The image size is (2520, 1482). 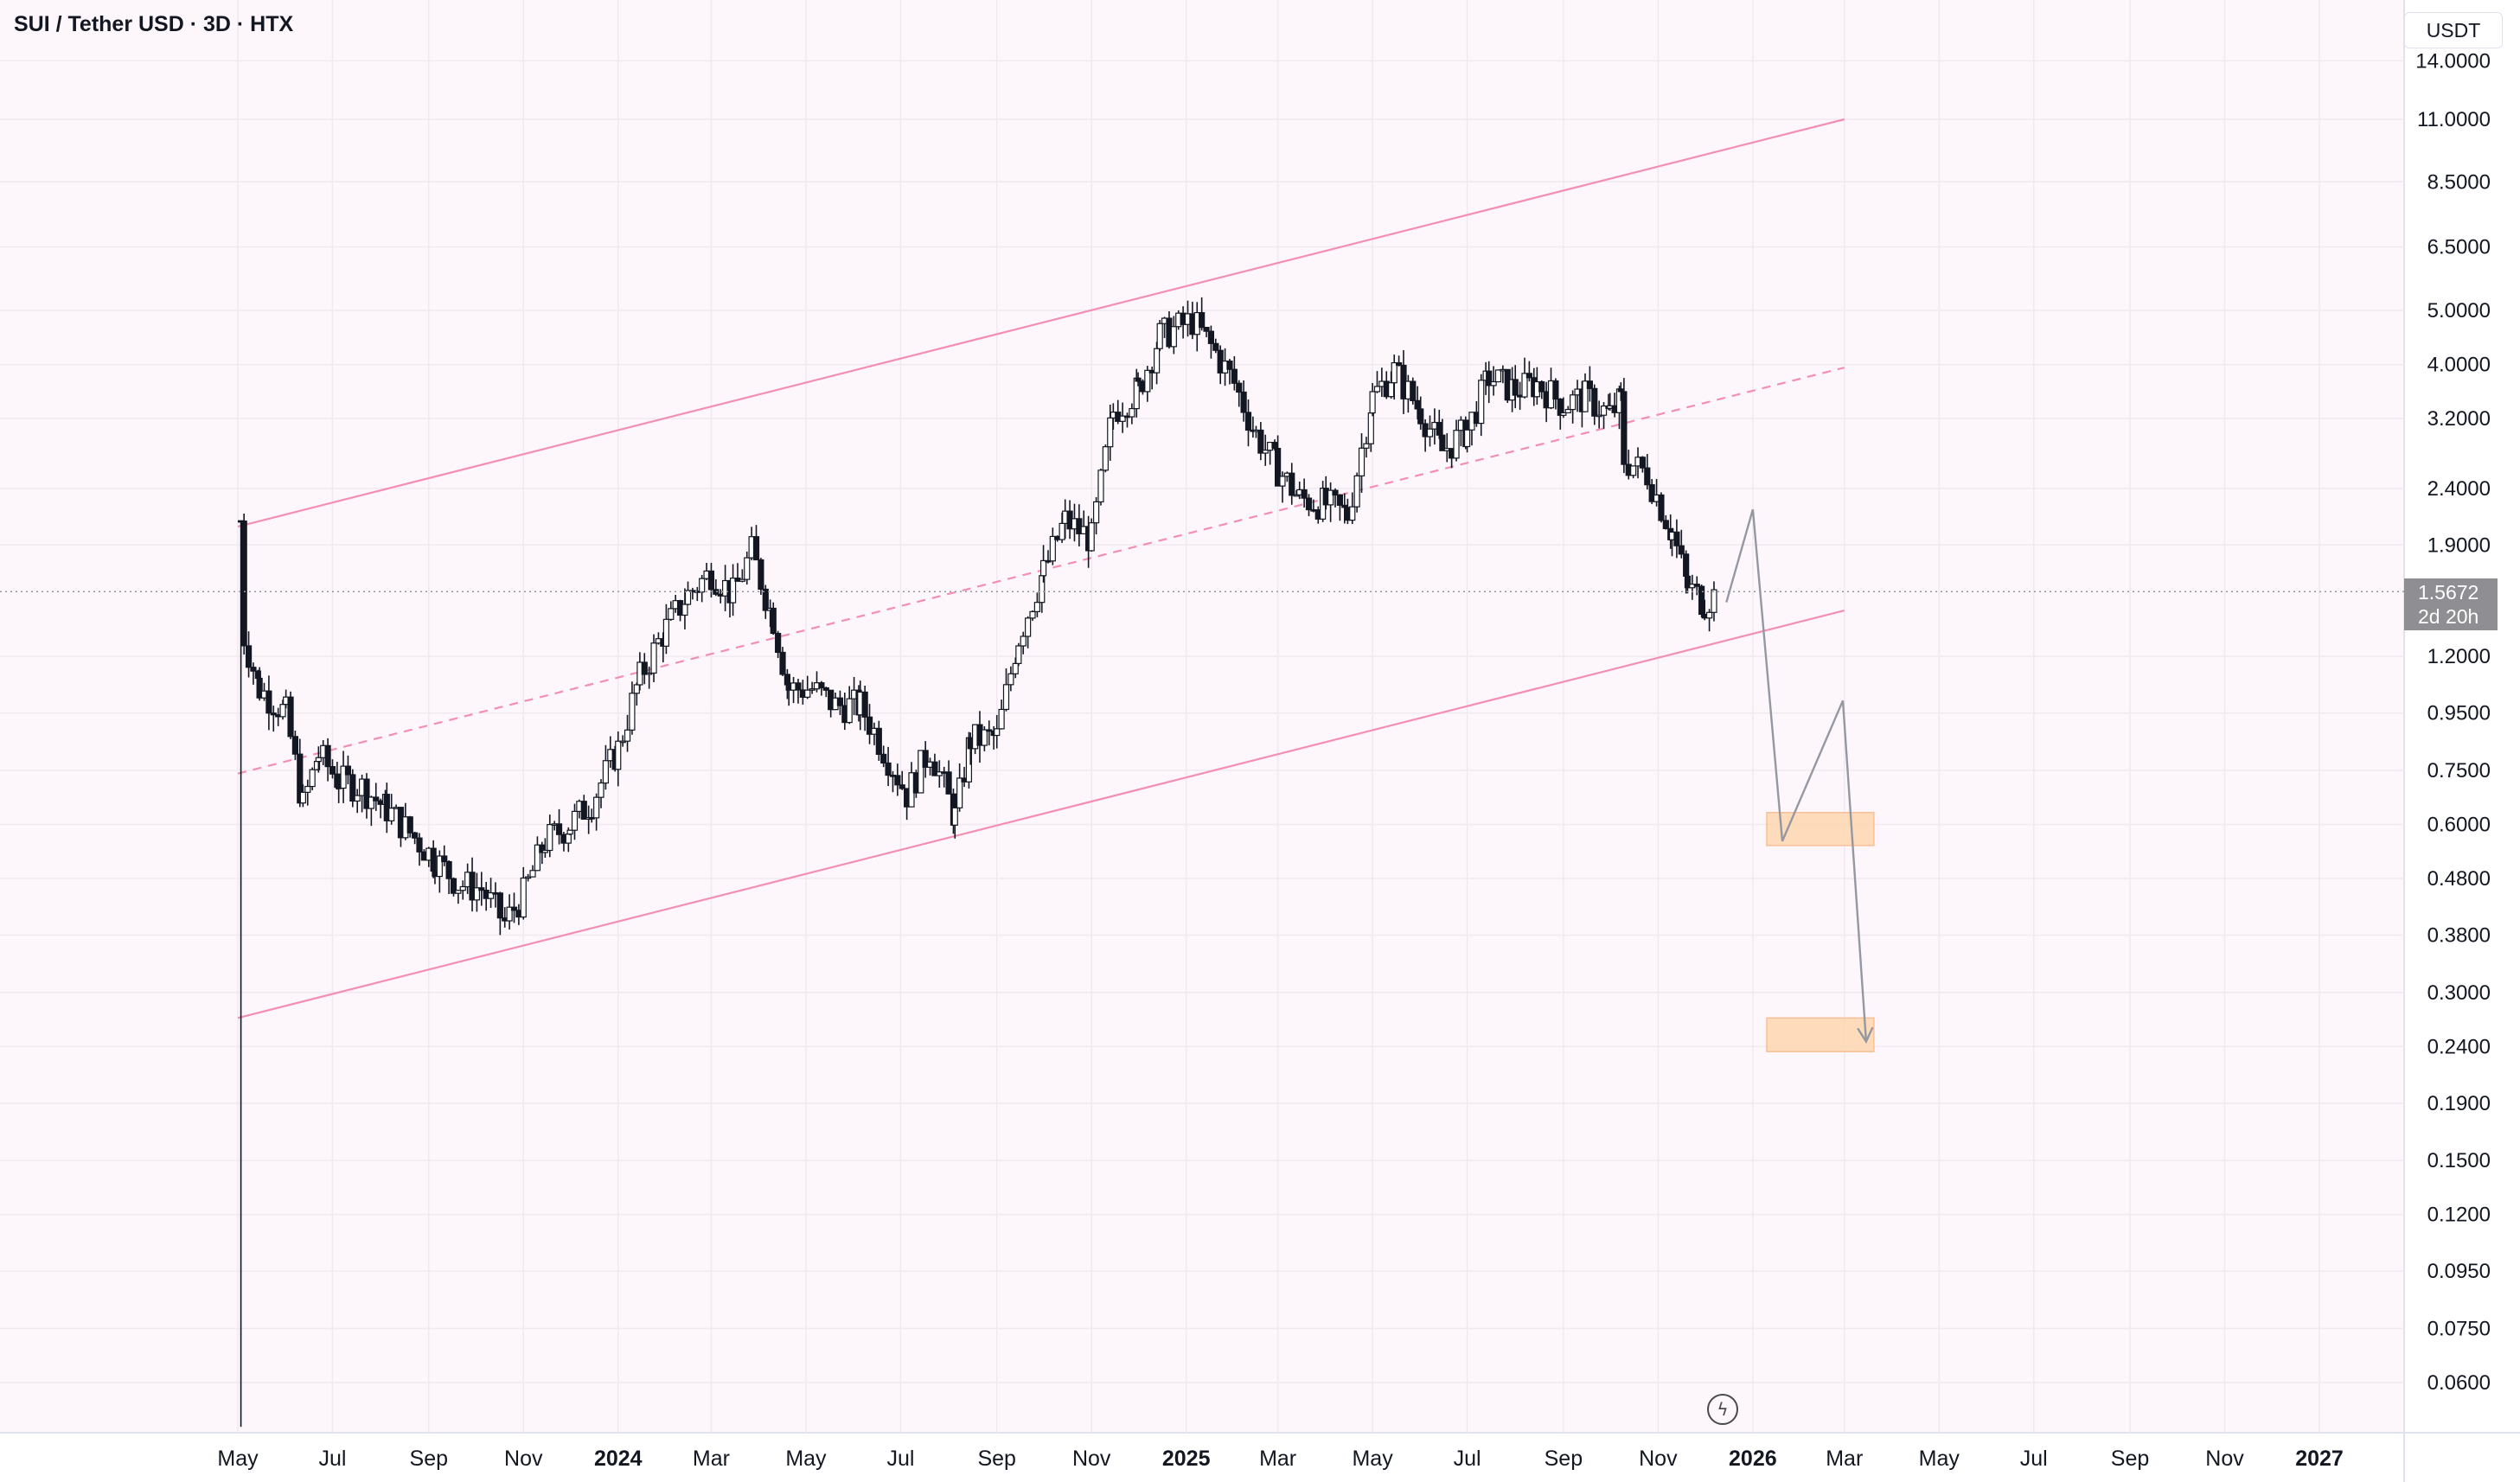 I want to click on candle-countdown: 2d 20h, so click(x=2449, y=616).